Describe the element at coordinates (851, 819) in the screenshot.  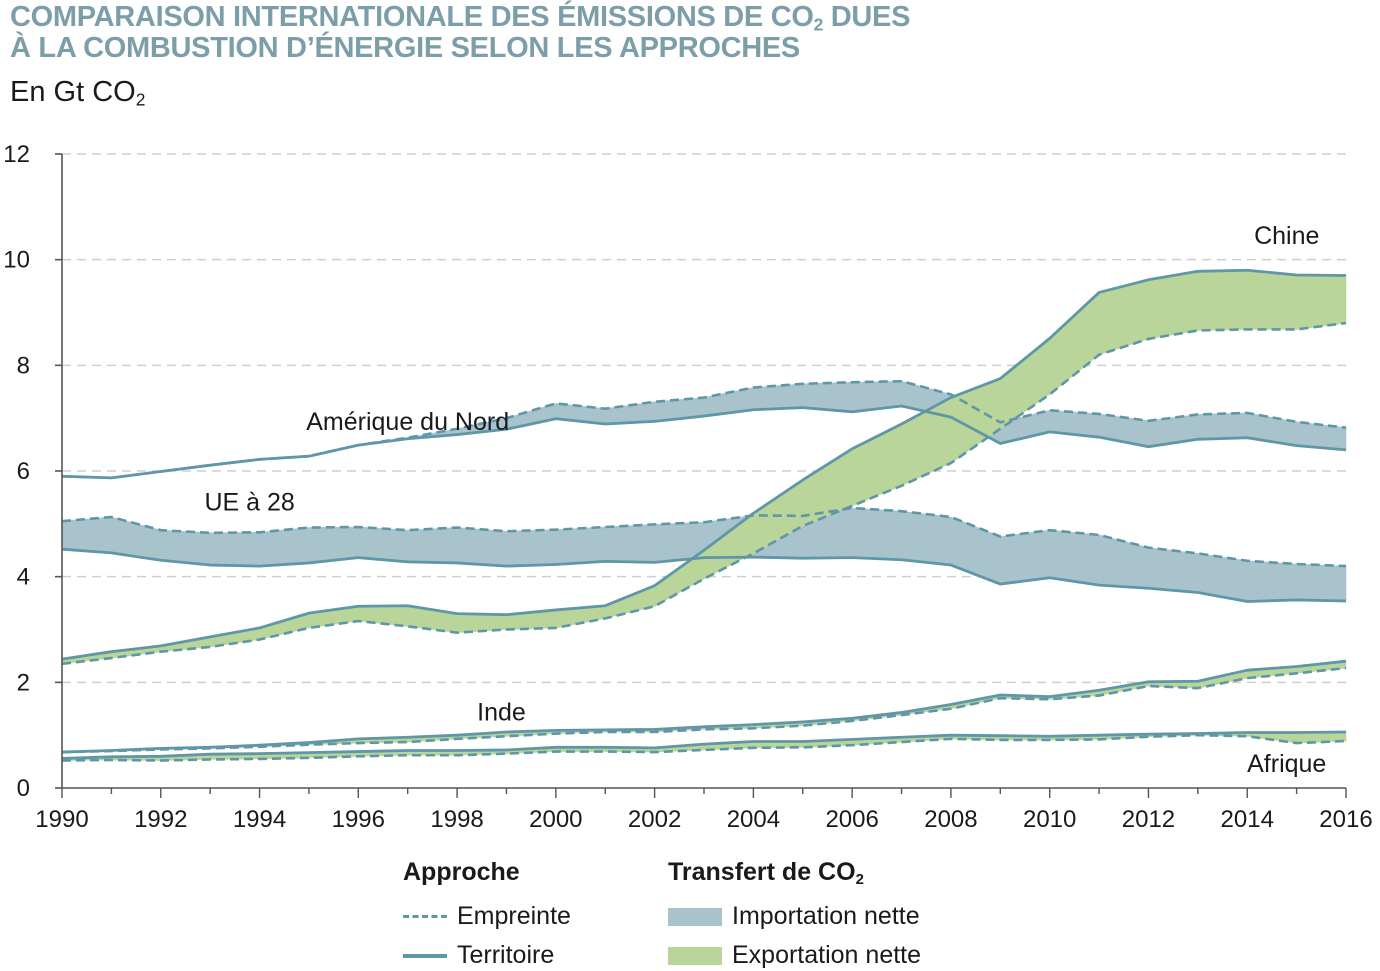
I see `x-tick-label-2006: 2006` at that location.